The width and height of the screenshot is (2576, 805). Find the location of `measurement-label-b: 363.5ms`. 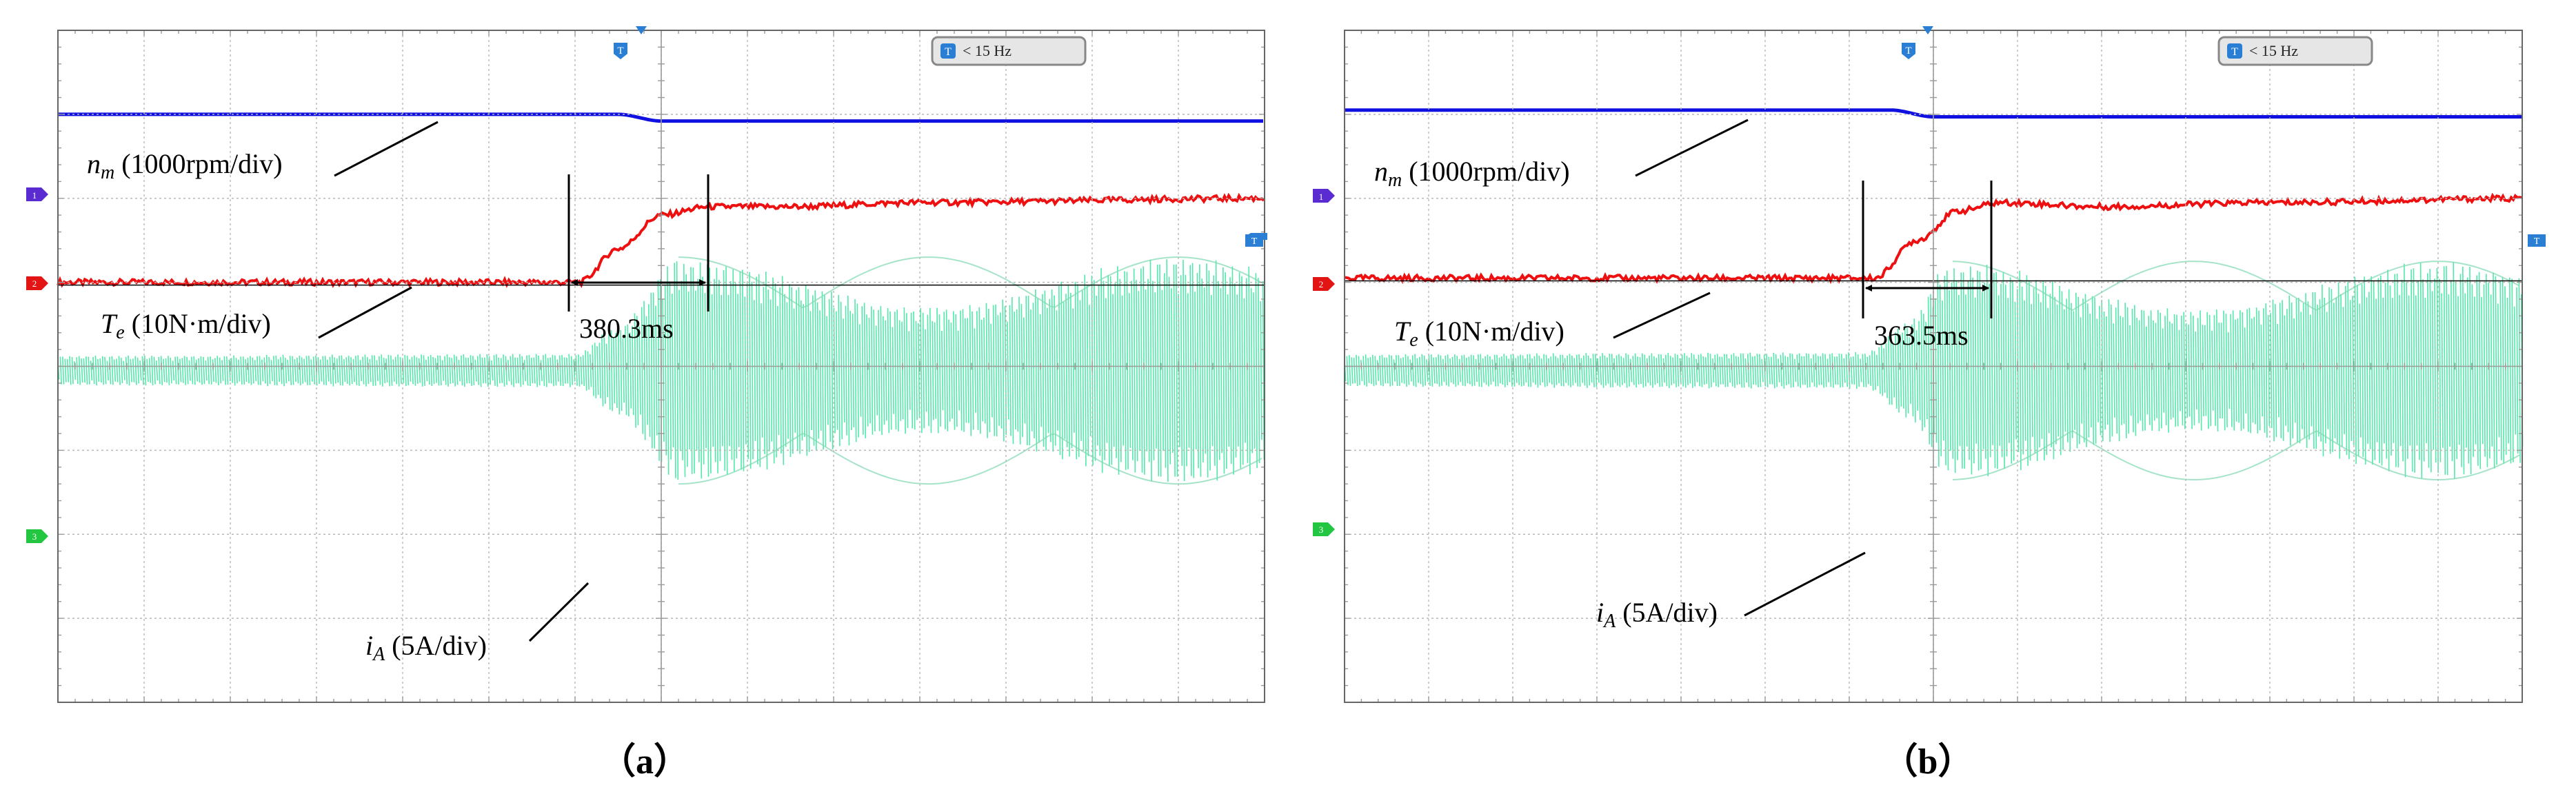

measurement-label-b: 363.5ms is located at coordinates (1921, 335).